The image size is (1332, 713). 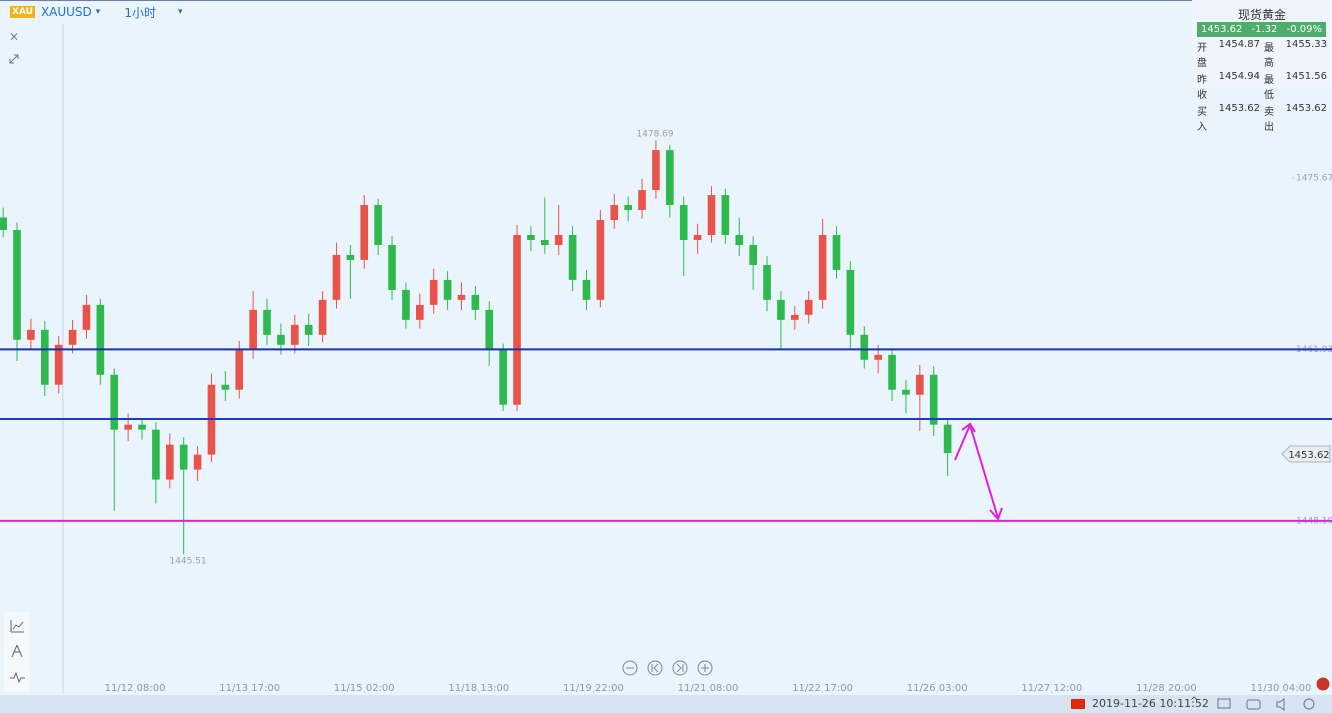 I want to click on quote-value: 1451.56, so click(x=1306, y=76).